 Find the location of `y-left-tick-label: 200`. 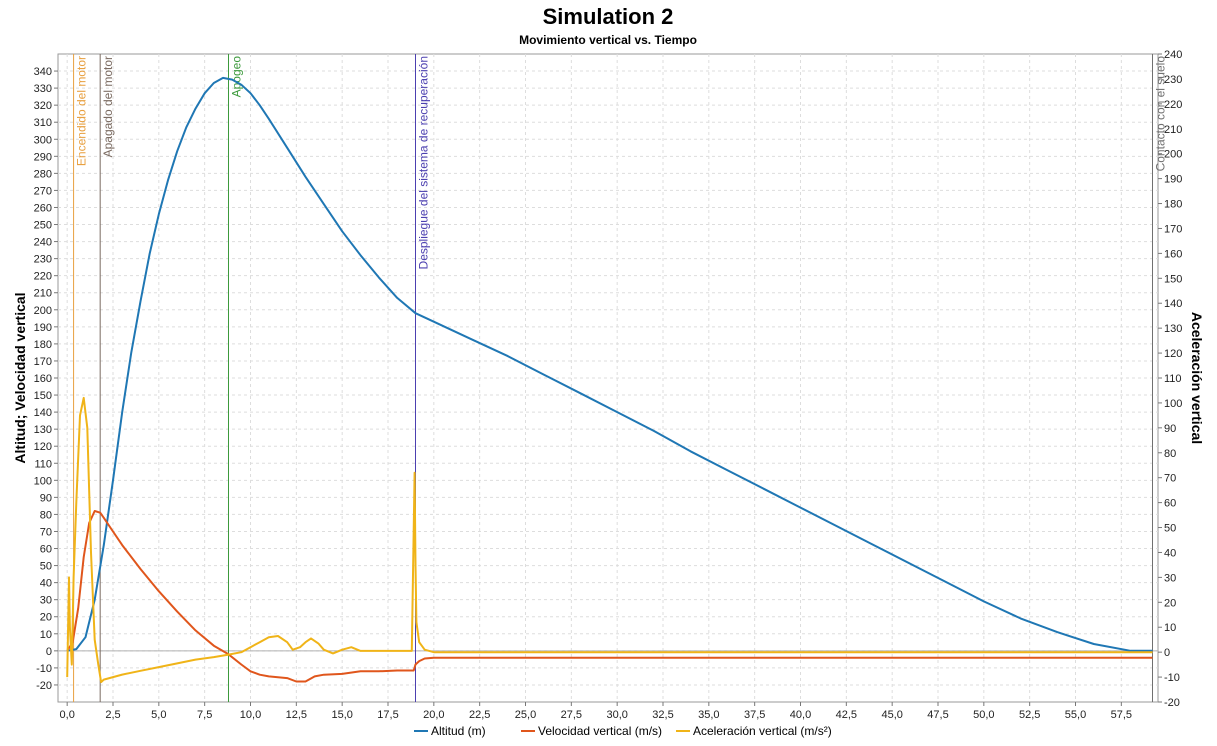

y-left-tick-label: 200 is located at coordinates (43, 311).